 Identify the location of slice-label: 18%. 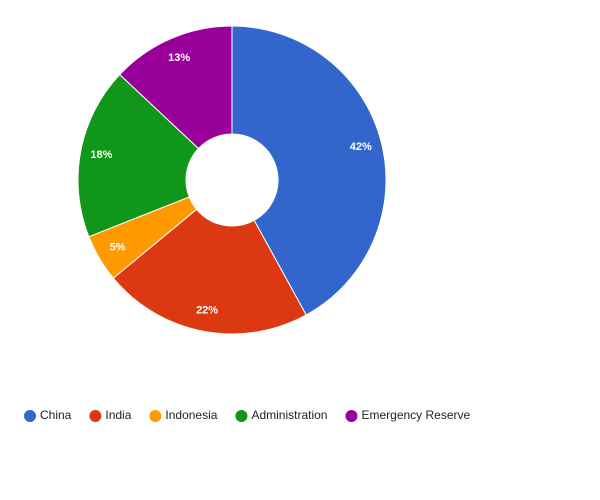
(101, 155).